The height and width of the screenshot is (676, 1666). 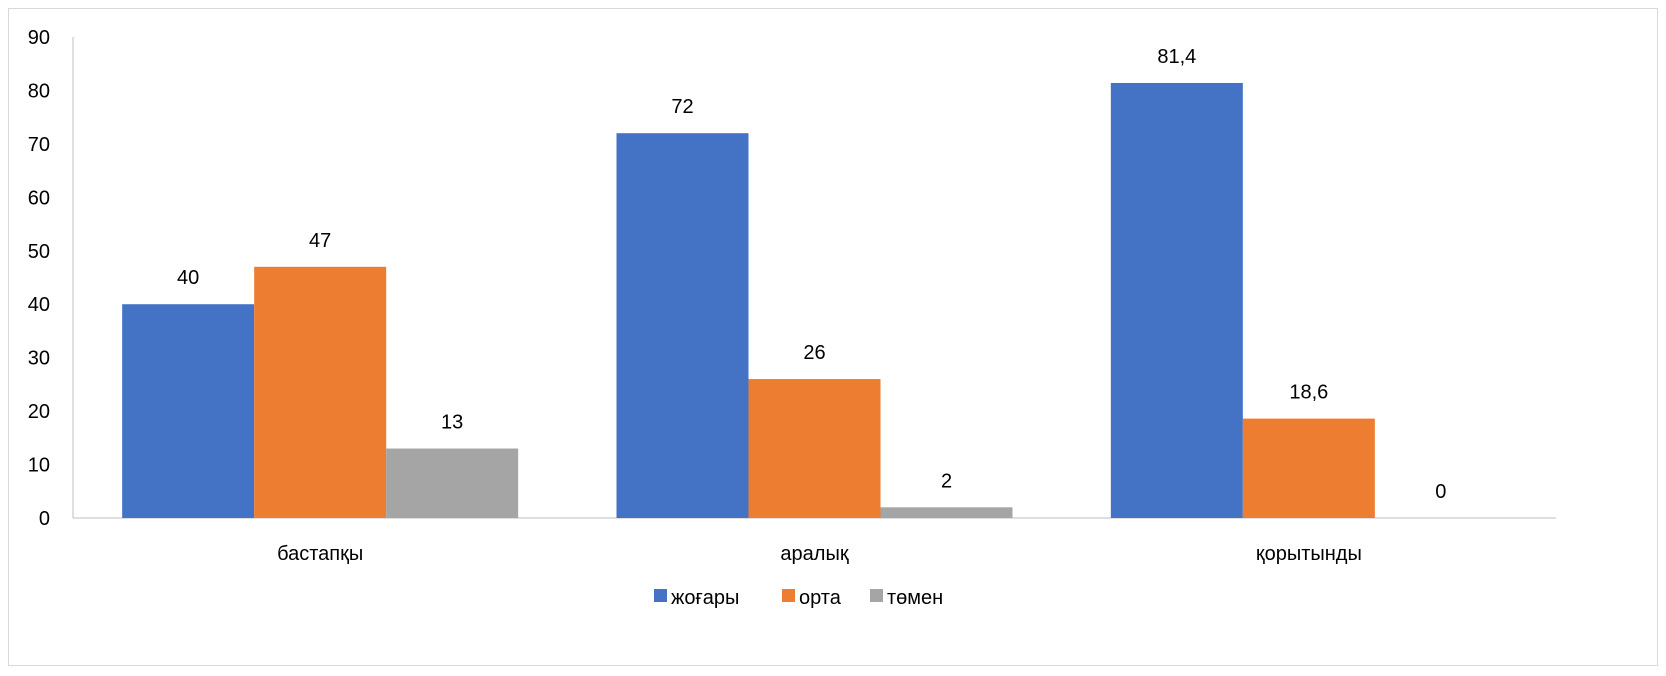 What do you see at coordinates (946, 481) in the screenshot?
I see `data-label: 2` at bounding box center [946, 481].